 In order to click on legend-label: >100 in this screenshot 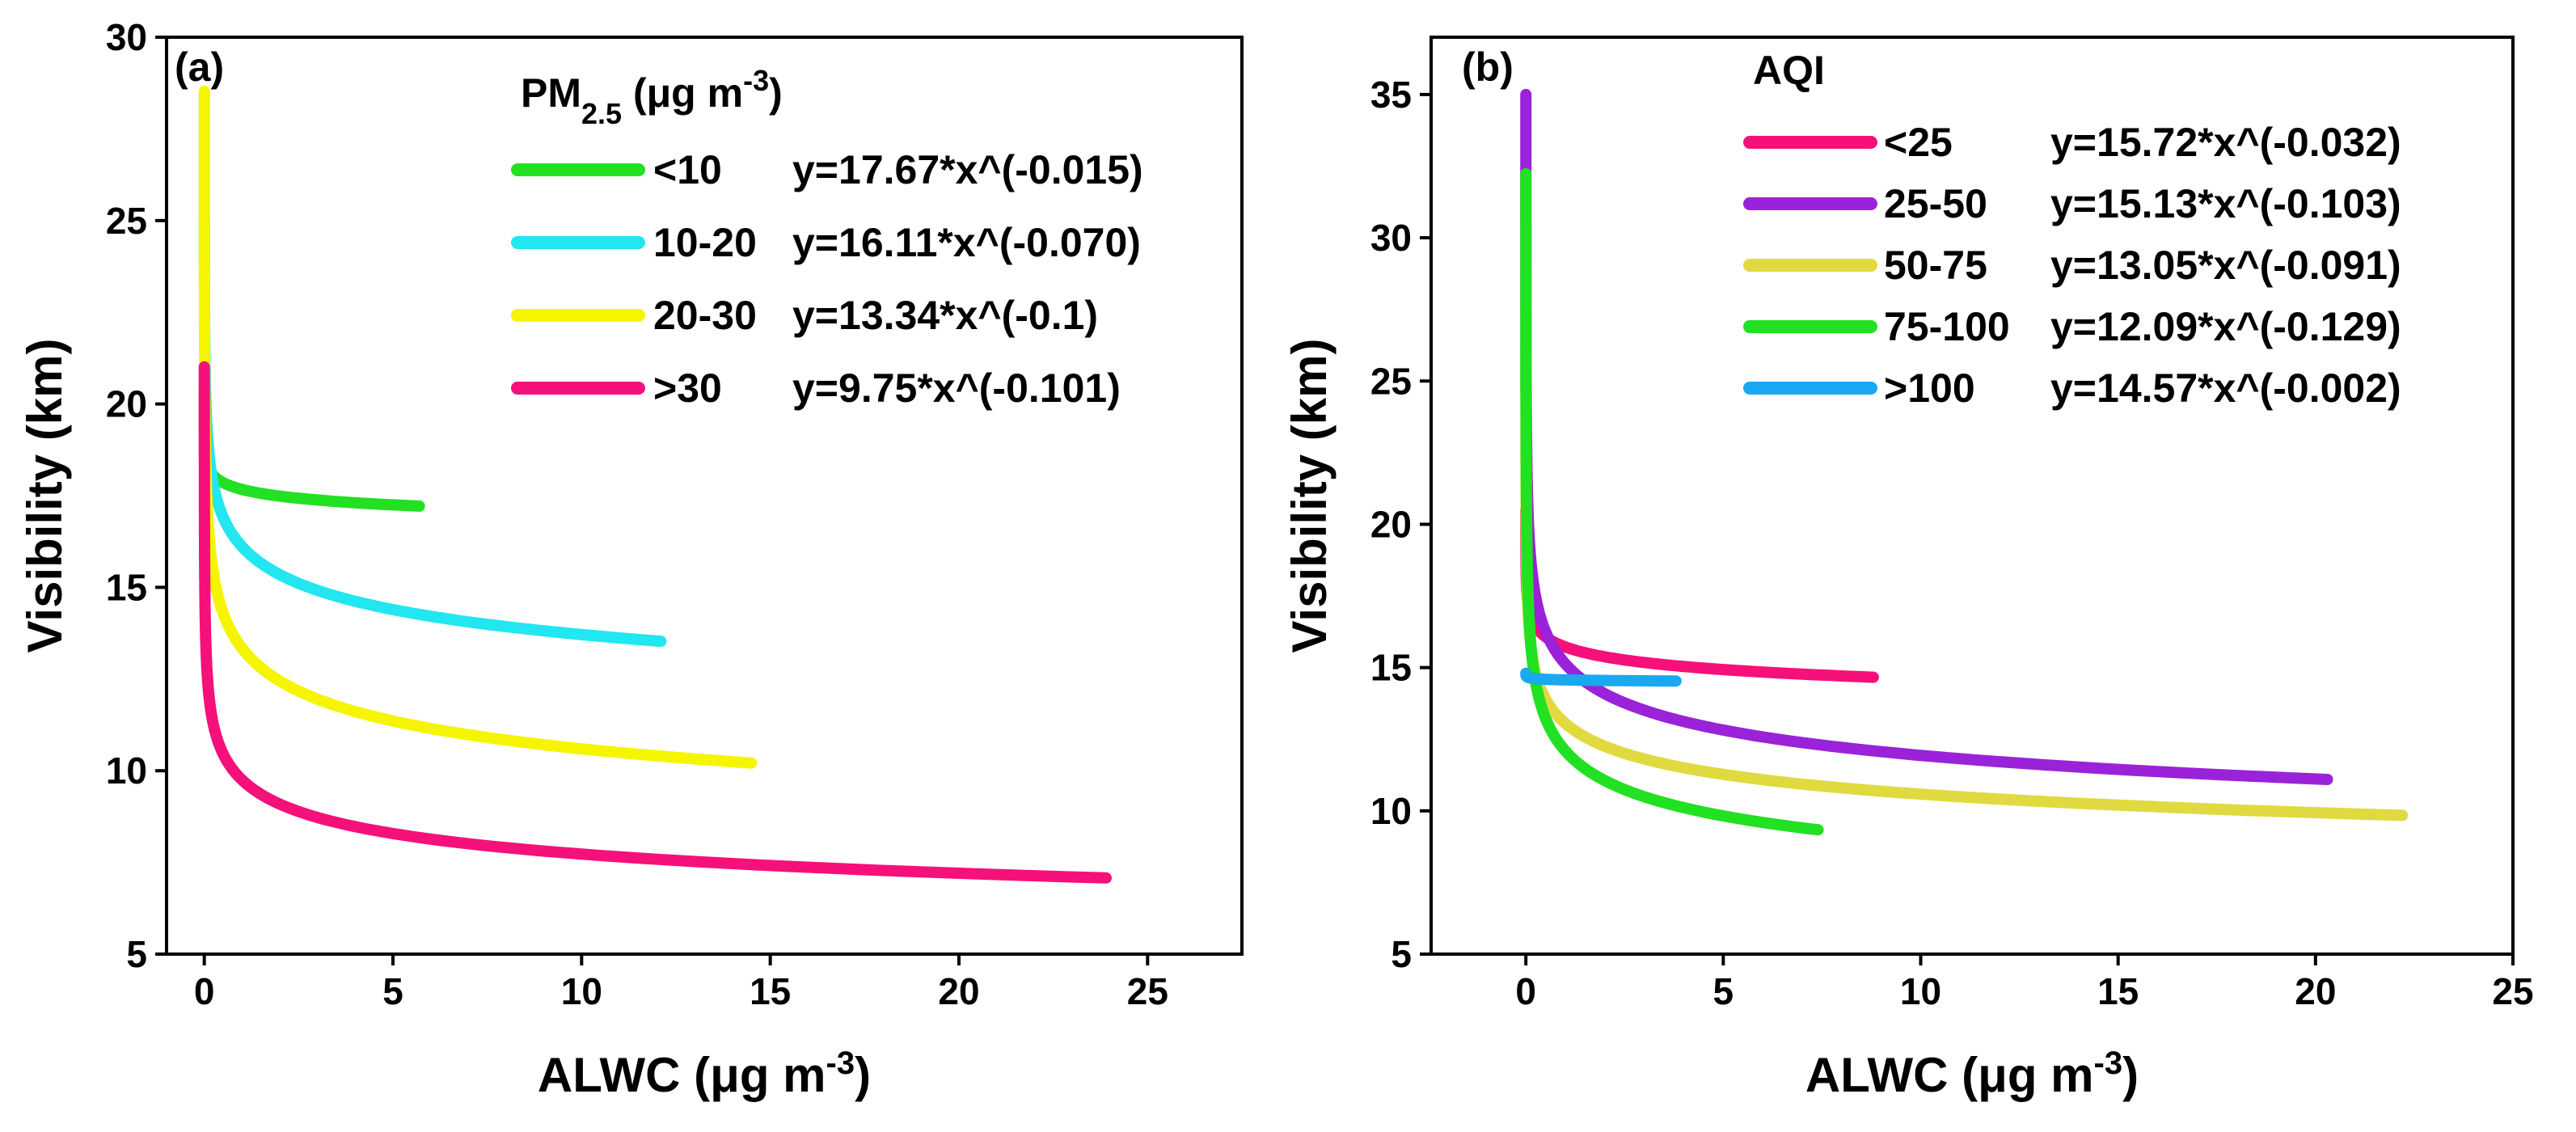, I will do `click(1929, 388)`.